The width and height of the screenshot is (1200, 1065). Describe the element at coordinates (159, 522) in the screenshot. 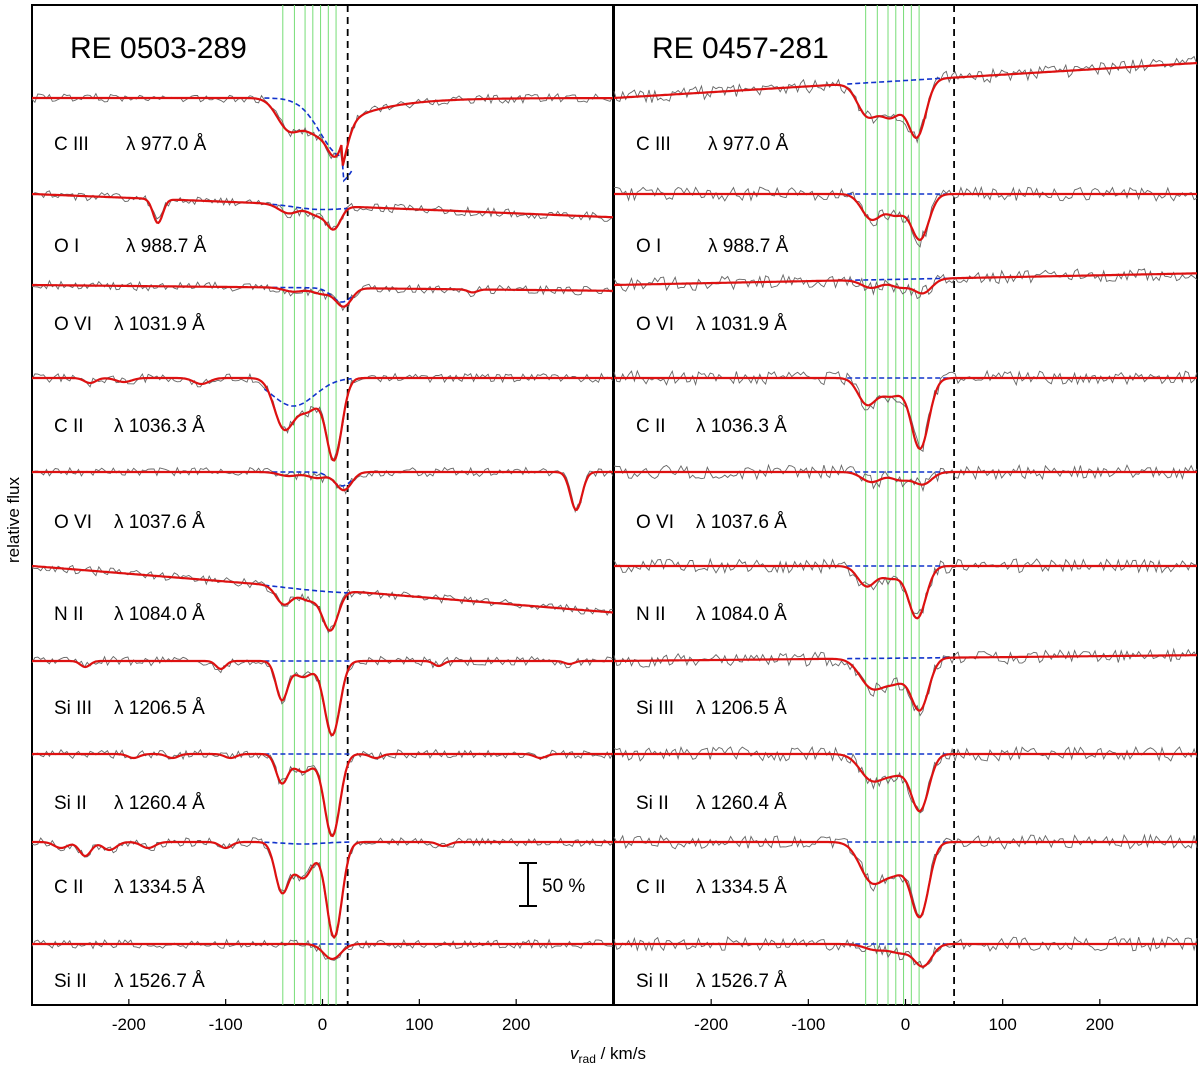

I see `line-wavelength-label: λ 1037.6 Å` at that location.